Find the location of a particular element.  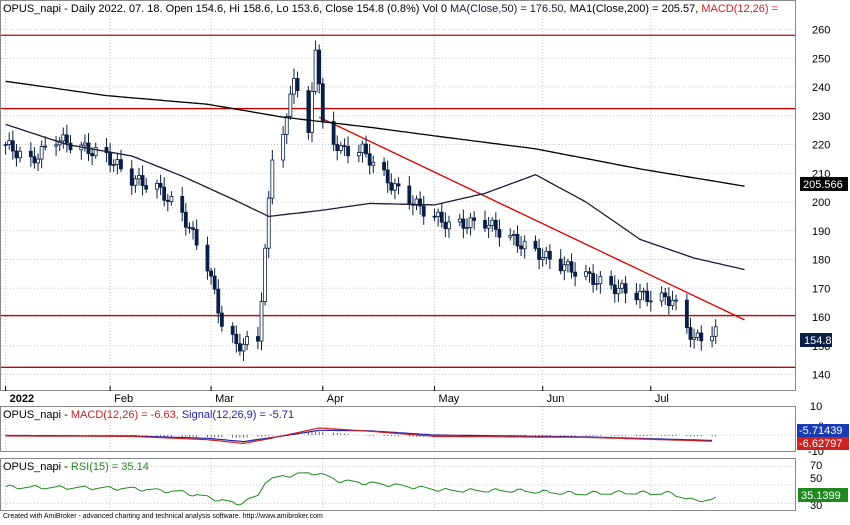

ma200-value-label: 205.566 is located at coordinates (823, 185).